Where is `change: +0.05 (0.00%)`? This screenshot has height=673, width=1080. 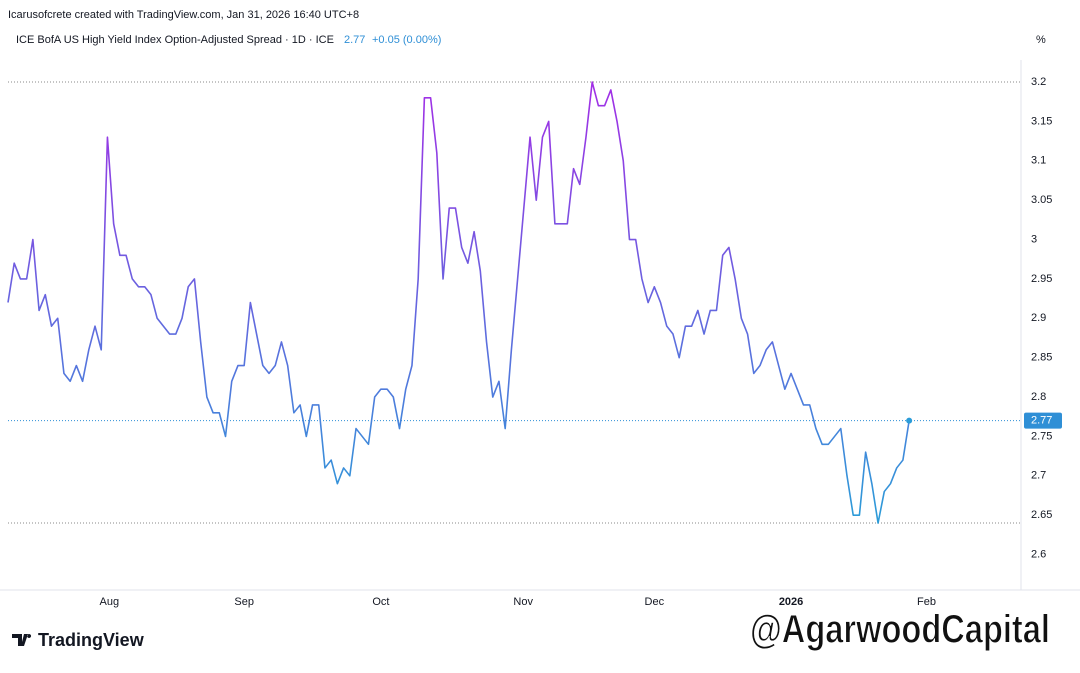
change: +0.05 (0.00%) is located at coordinates (406, 40).